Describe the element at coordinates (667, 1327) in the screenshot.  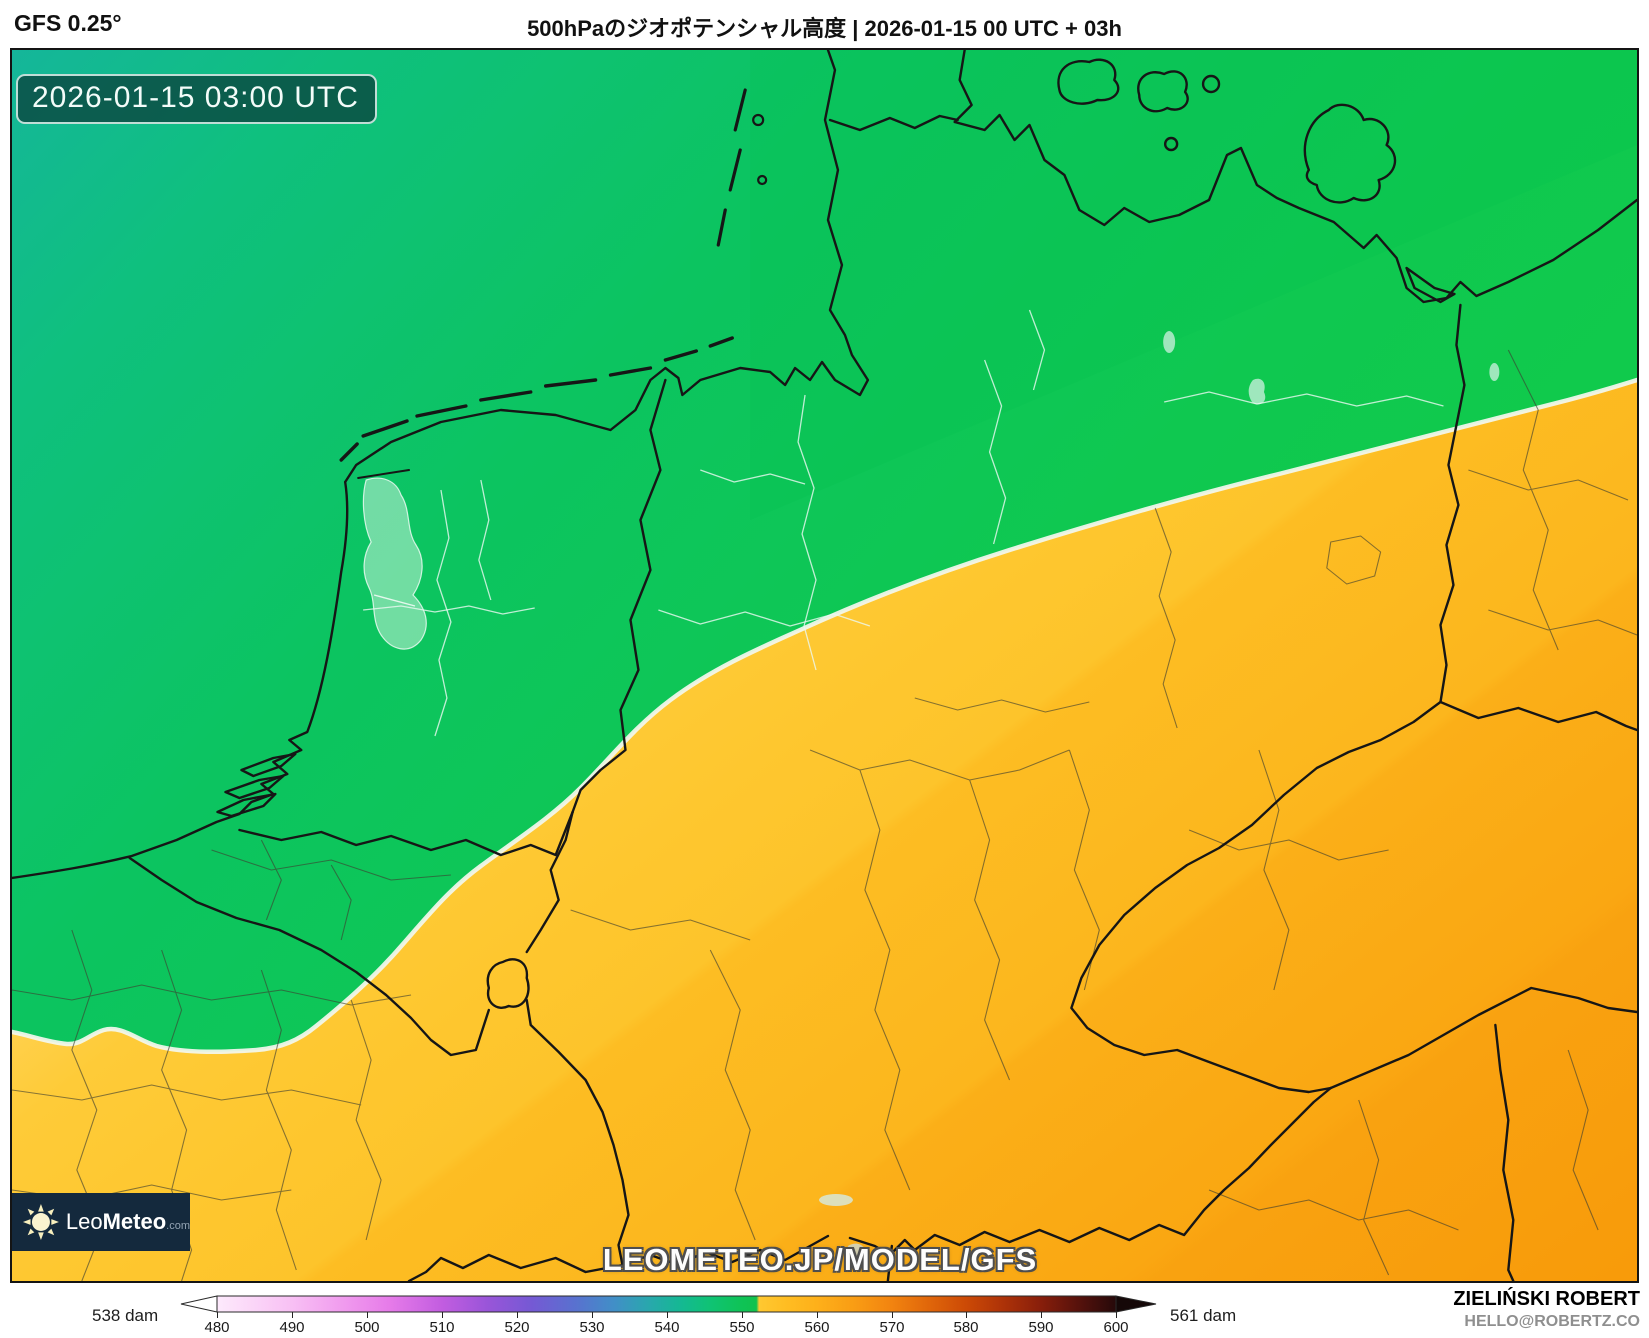
I see `colorbar-tick-label: 540` at that location.